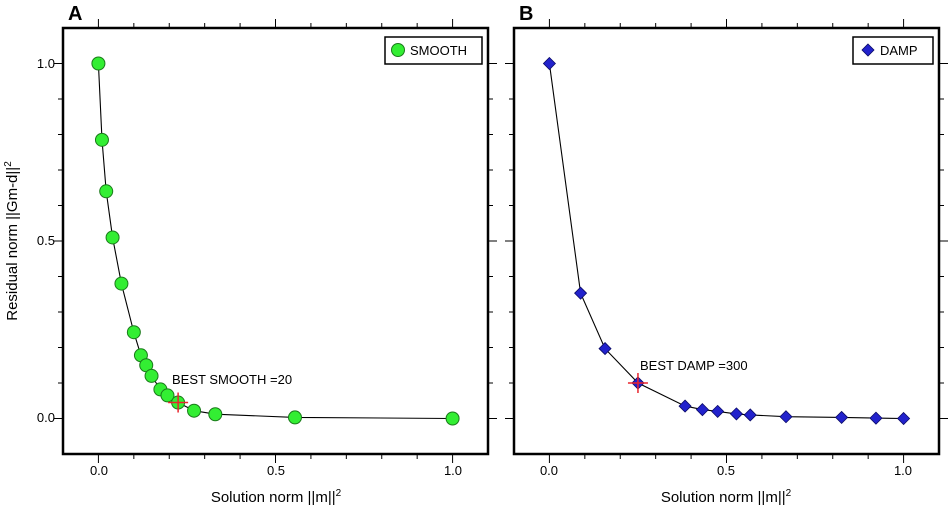 This screenshot has width=948, height=509. I want to click on x-axis-title-b: Solution norm ||m||2, so click(726, 497).